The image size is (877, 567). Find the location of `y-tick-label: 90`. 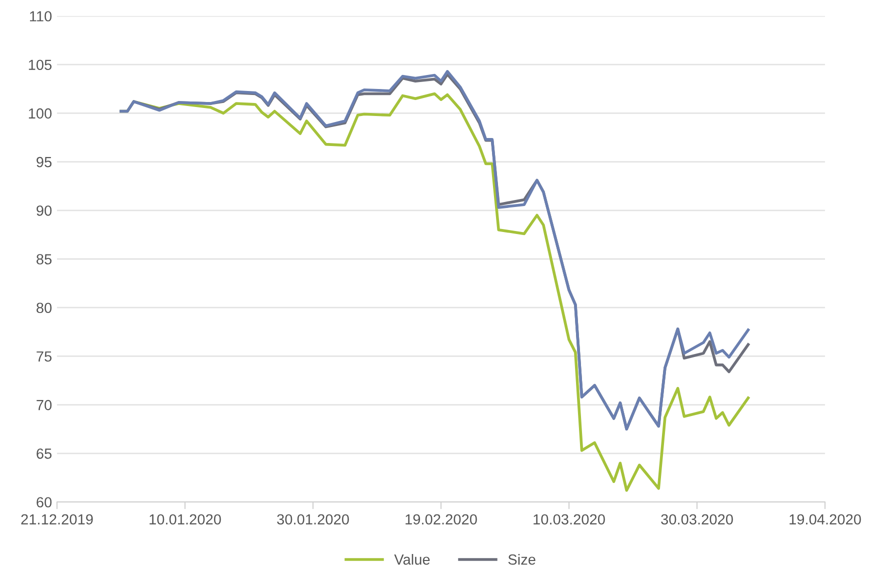

y-tick-label: 90 is located at coordinates (44, 211).